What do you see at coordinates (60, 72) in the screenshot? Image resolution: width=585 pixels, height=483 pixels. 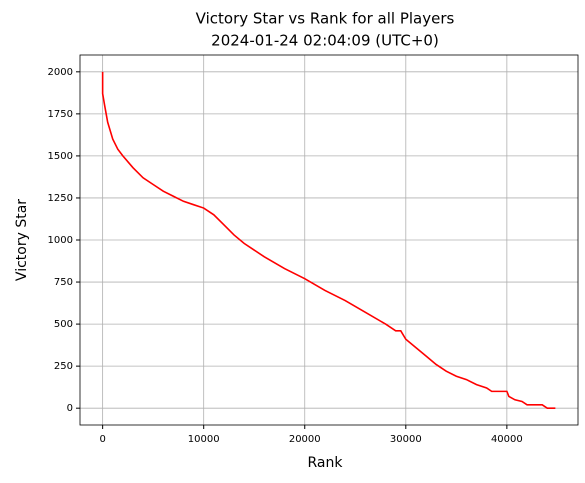 I see `y-tick-label: 2000` at bounding box center [60, 72].